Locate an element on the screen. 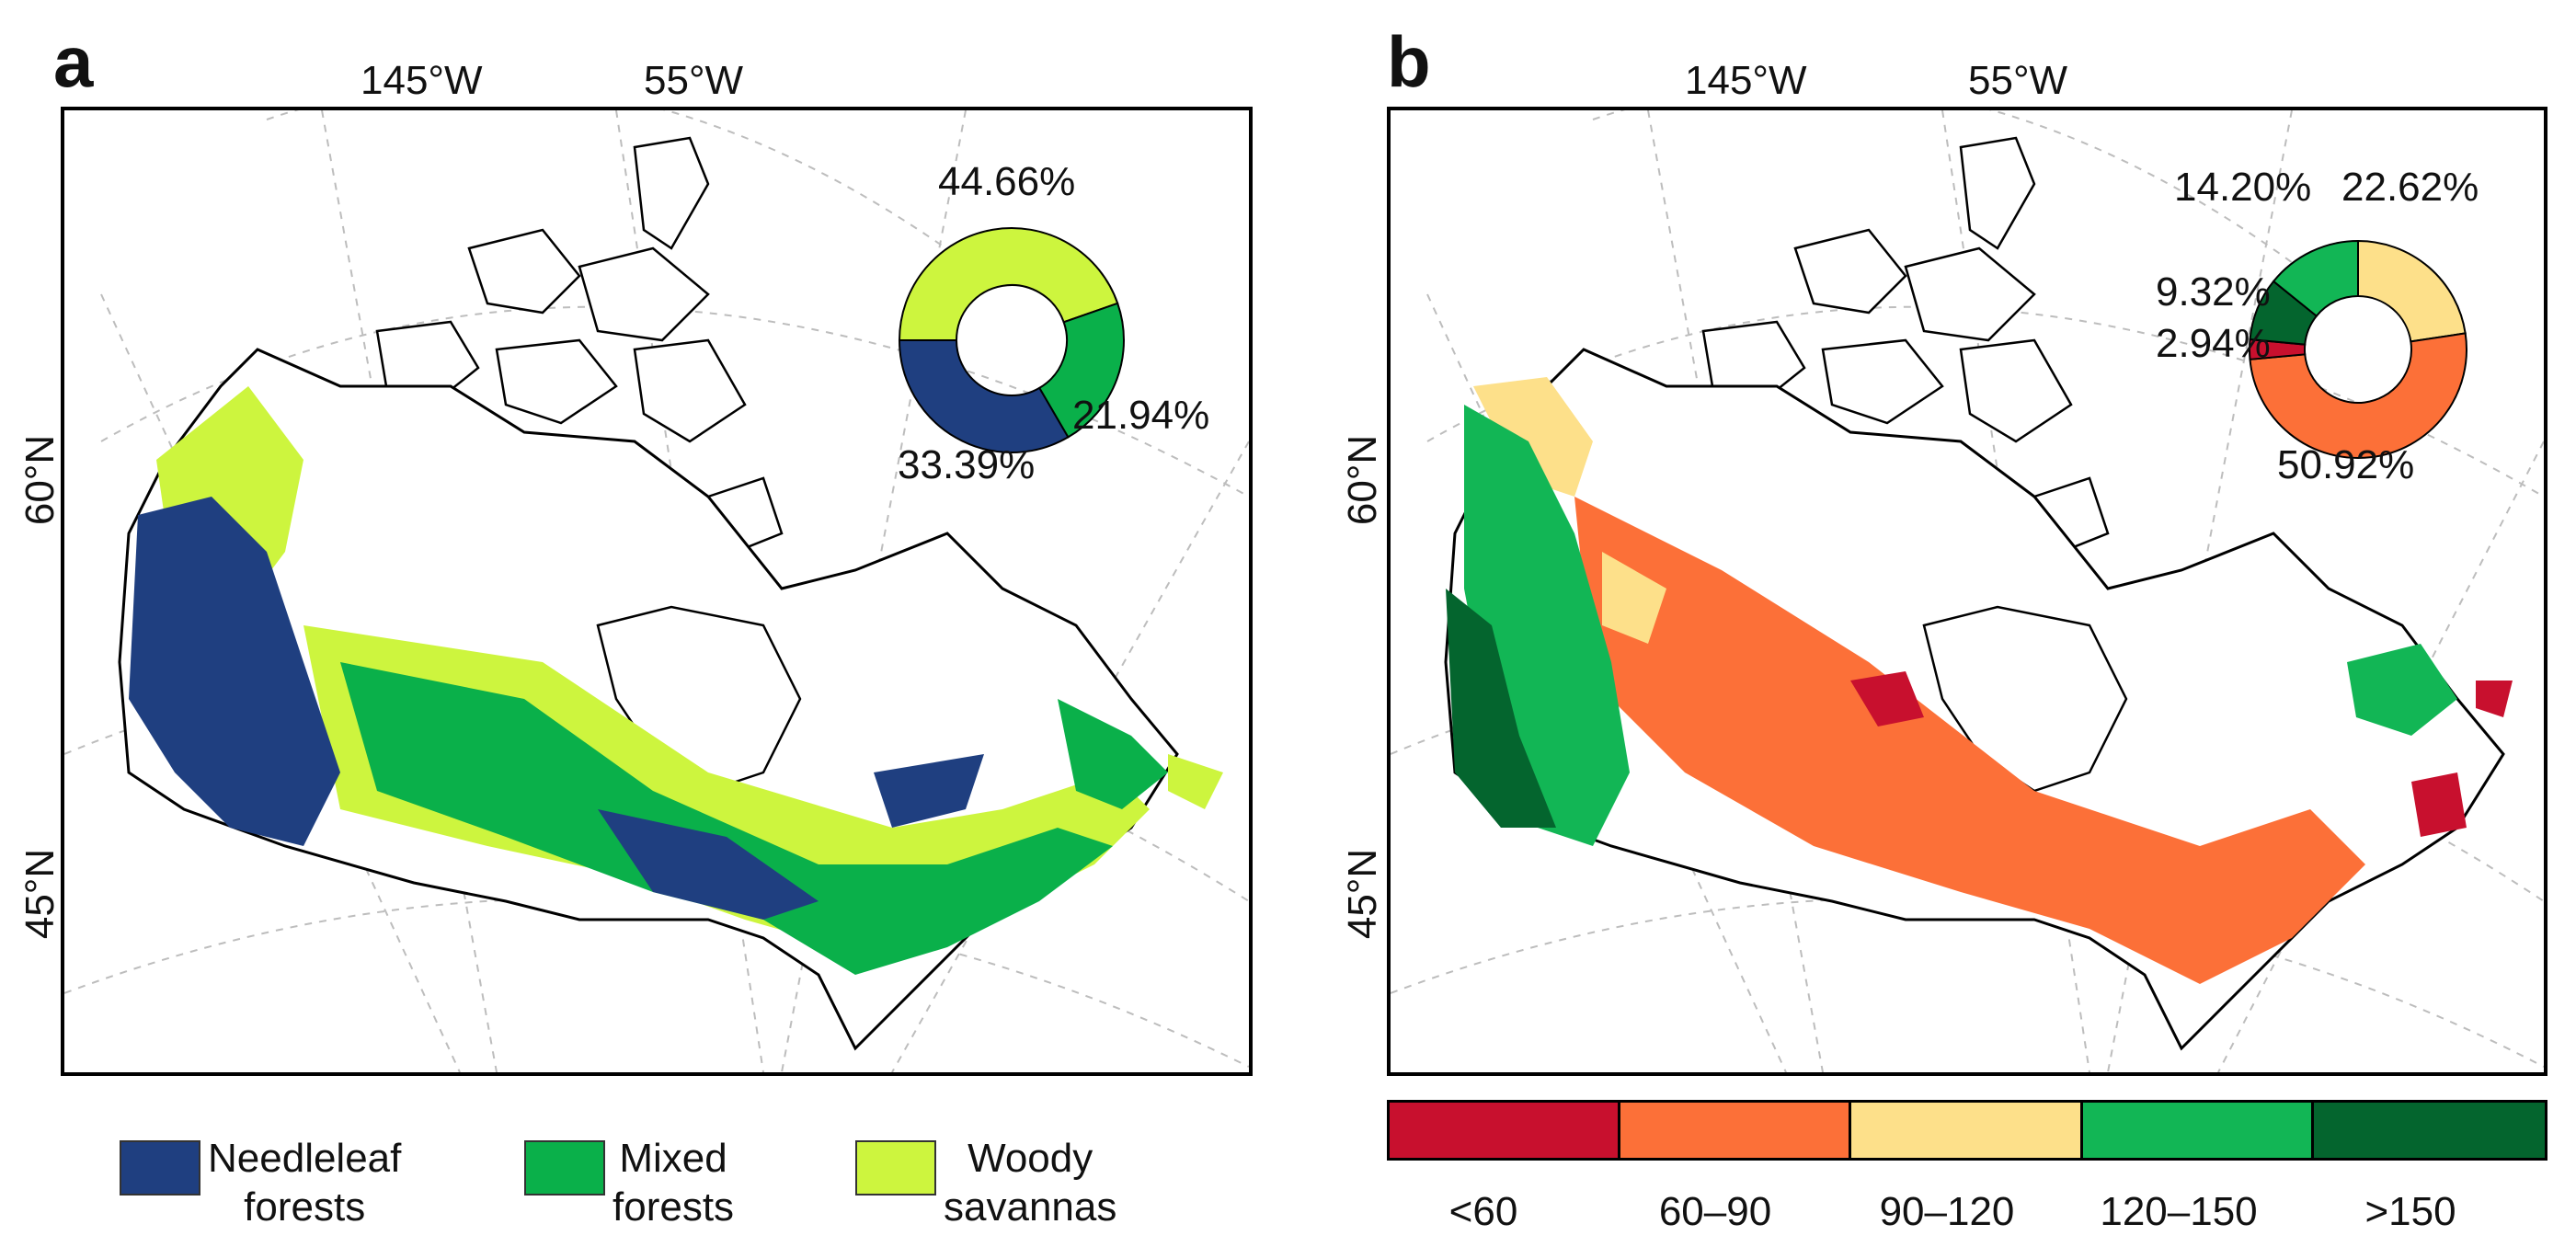  donut-a-slice-needleleaf is located at coordinates (984, 396).